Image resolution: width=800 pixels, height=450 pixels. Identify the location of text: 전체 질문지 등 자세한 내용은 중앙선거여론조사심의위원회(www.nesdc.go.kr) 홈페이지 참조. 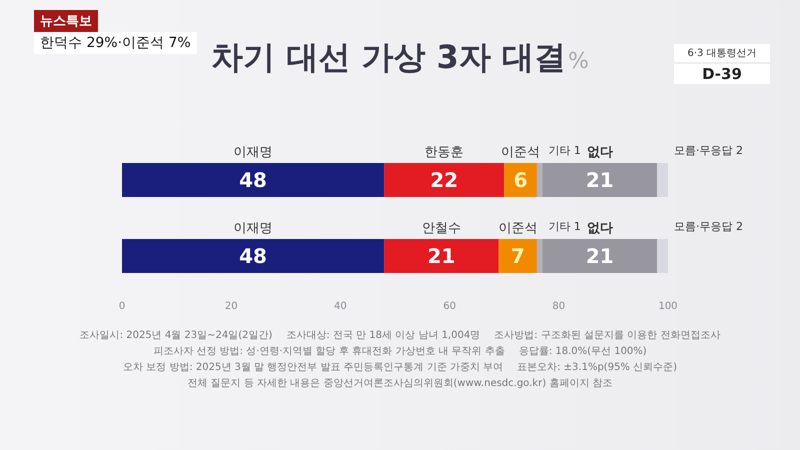
(400, 383).